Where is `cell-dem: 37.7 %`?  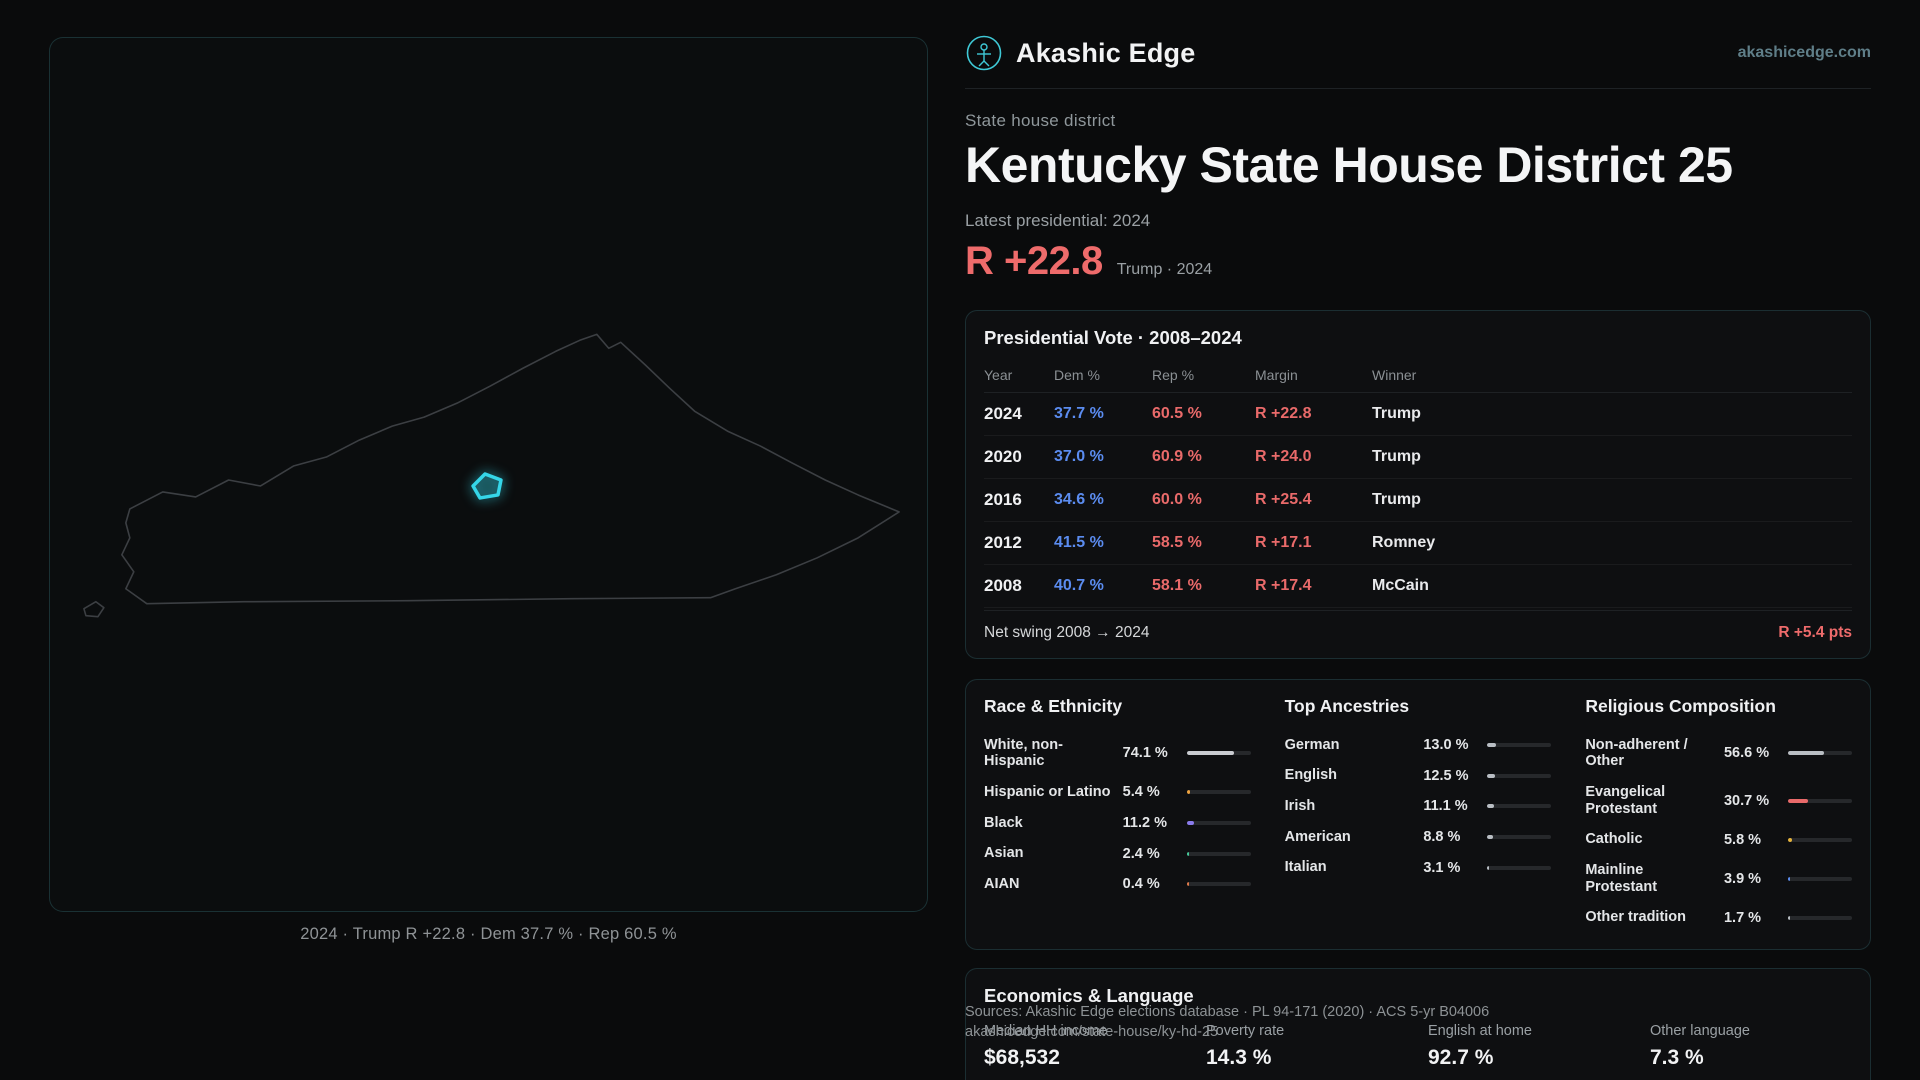
cell-dem: 37.7 % is located at coordinates (1079, 413).